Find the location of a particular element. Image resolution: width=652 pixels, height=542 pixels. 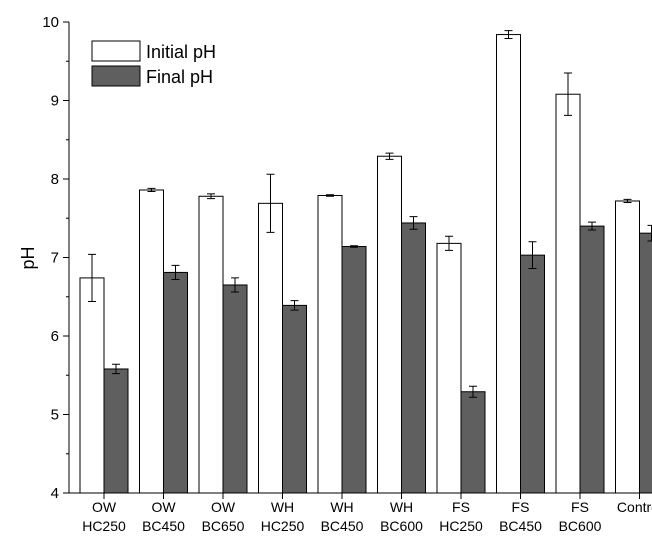

bar-final-ph-wh-hc250 is located at coordinates (294, 399).